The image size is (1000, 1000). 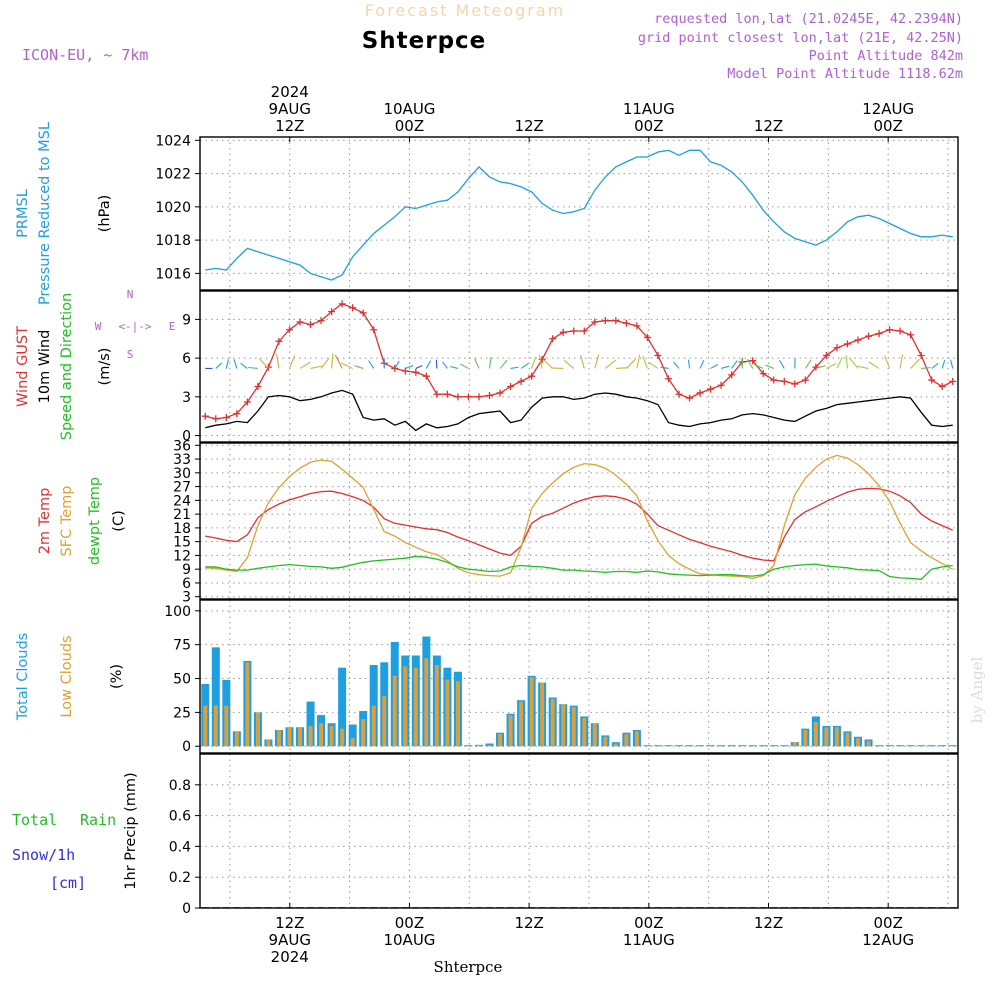 I want to click on compass-label: <-|->, so click(x=134, y=326).